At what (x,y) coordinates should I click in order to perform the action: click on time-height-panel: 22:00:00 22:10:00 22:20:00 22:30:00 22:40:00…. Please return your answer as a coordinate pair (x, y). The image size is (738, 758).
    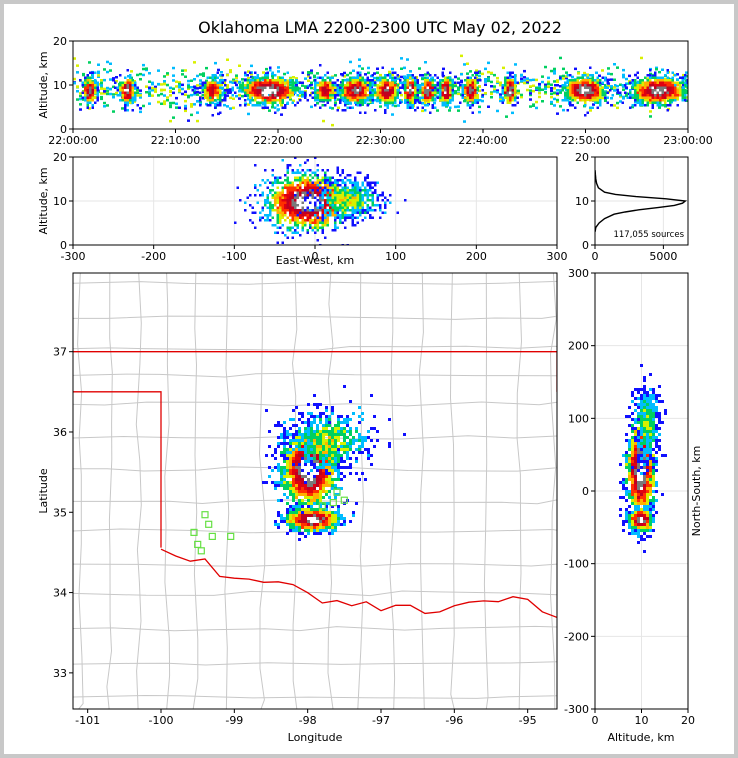
    Looking at the image, I should click on (375, 91).